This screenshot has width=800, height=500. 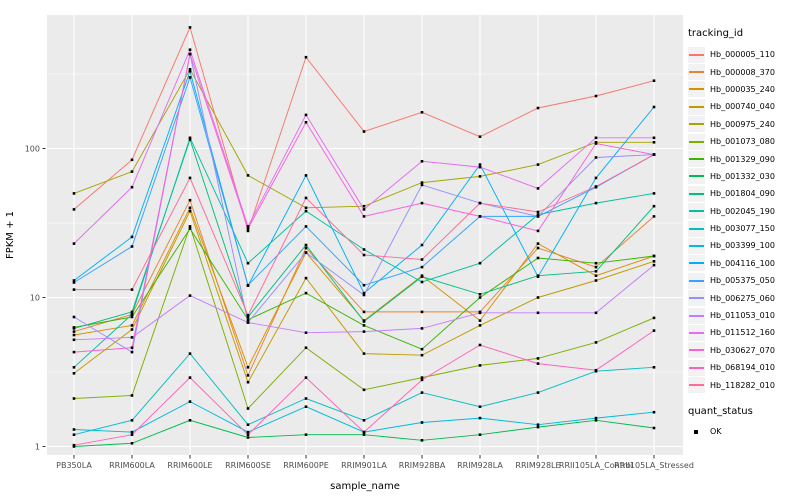 I want to click on legend-item: Hb_001073_080, so click(x=743, y=141).